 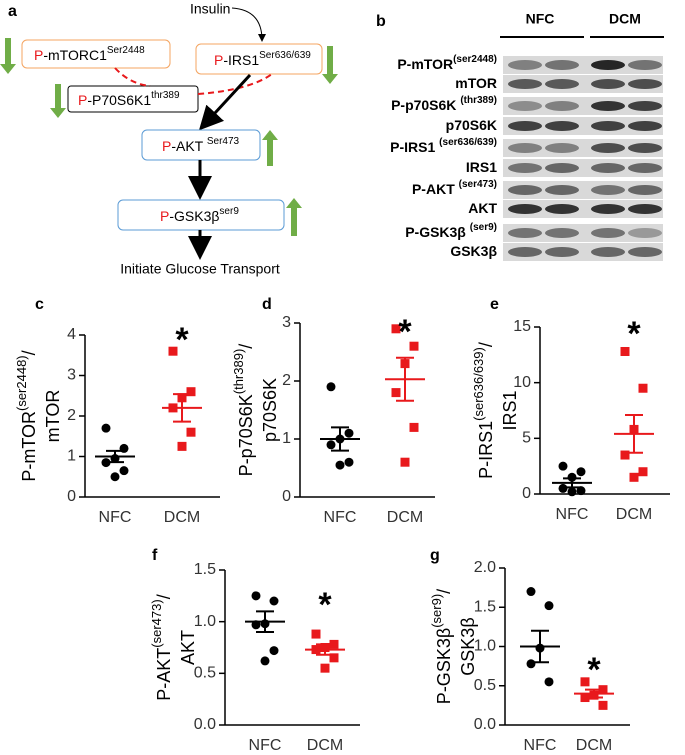 I want to click on blot-row-label: P-AKT (ser473), so click(x=454, y=188).